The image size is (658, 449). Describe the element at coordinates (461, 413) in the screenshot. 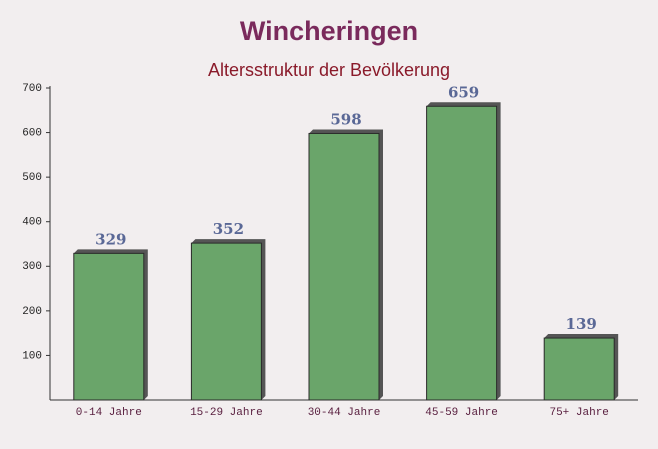

I see `x-tick-label: 45-59 Jahre` at that location.